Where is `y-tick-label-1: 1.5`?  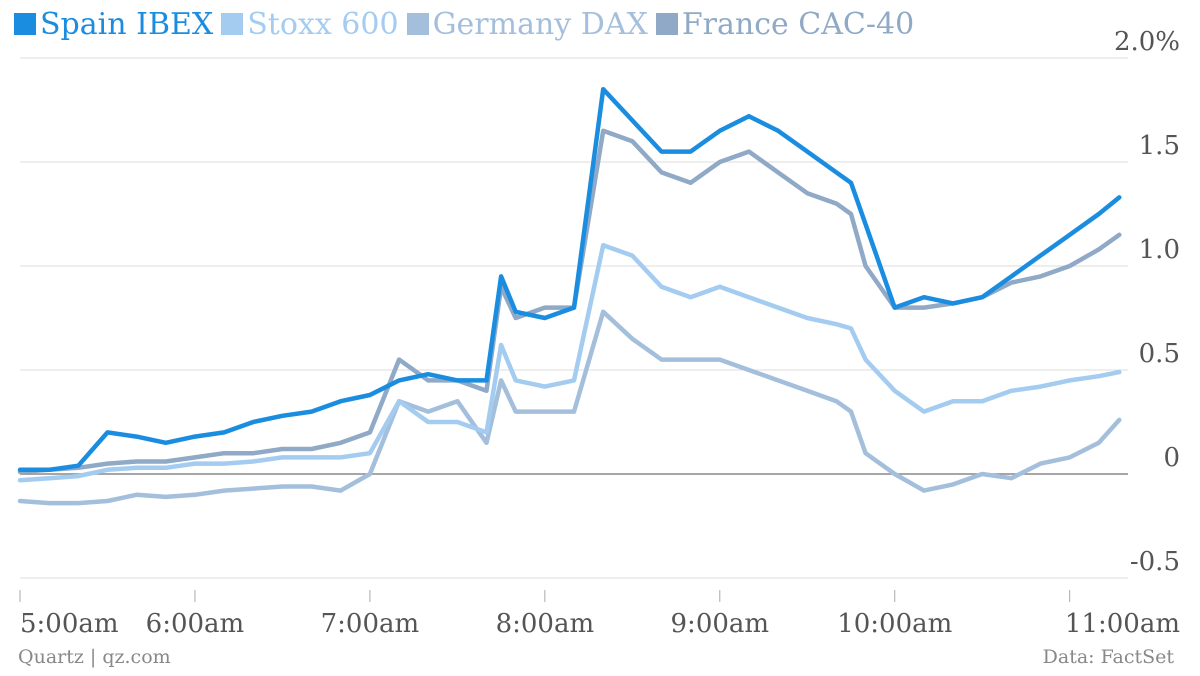
y-tick-label-1: 1.5 is located at coordinates (1159, 146).